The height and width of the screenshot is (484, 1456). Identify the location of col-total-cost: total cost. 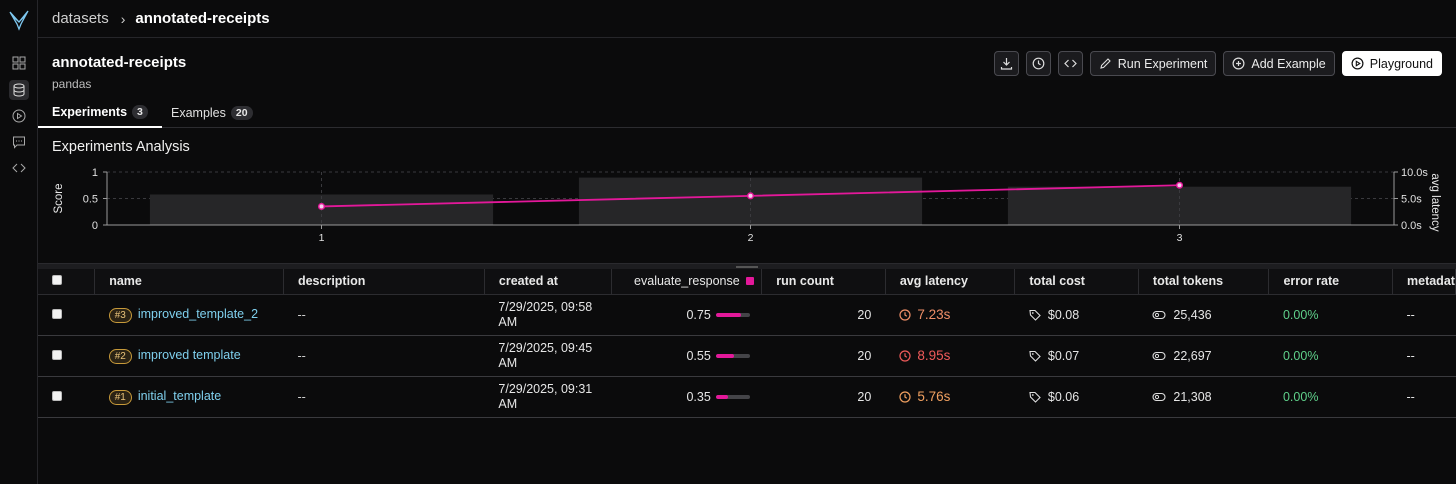
(1076, 282).